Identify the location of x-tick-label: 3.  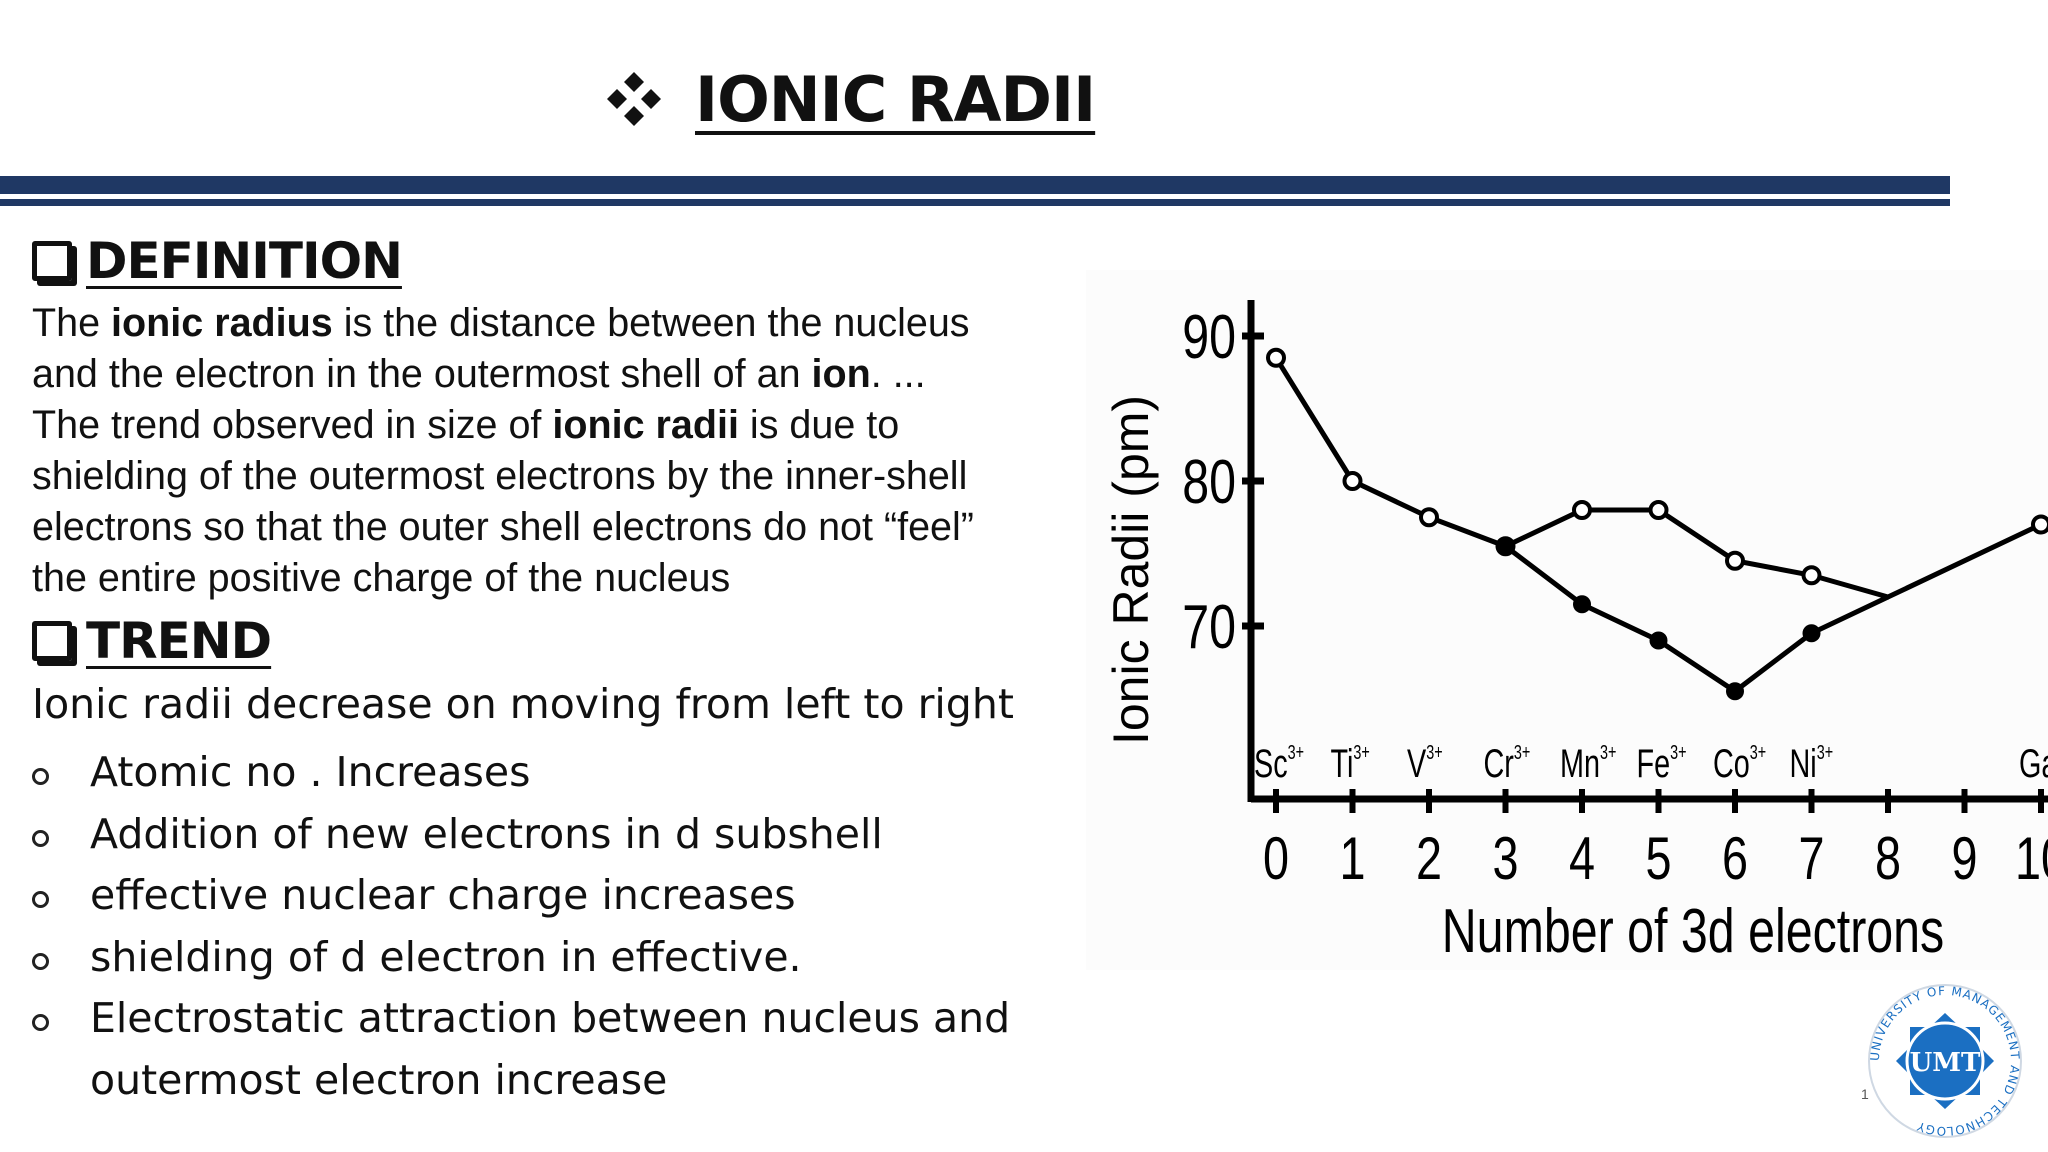
(1505, 858).